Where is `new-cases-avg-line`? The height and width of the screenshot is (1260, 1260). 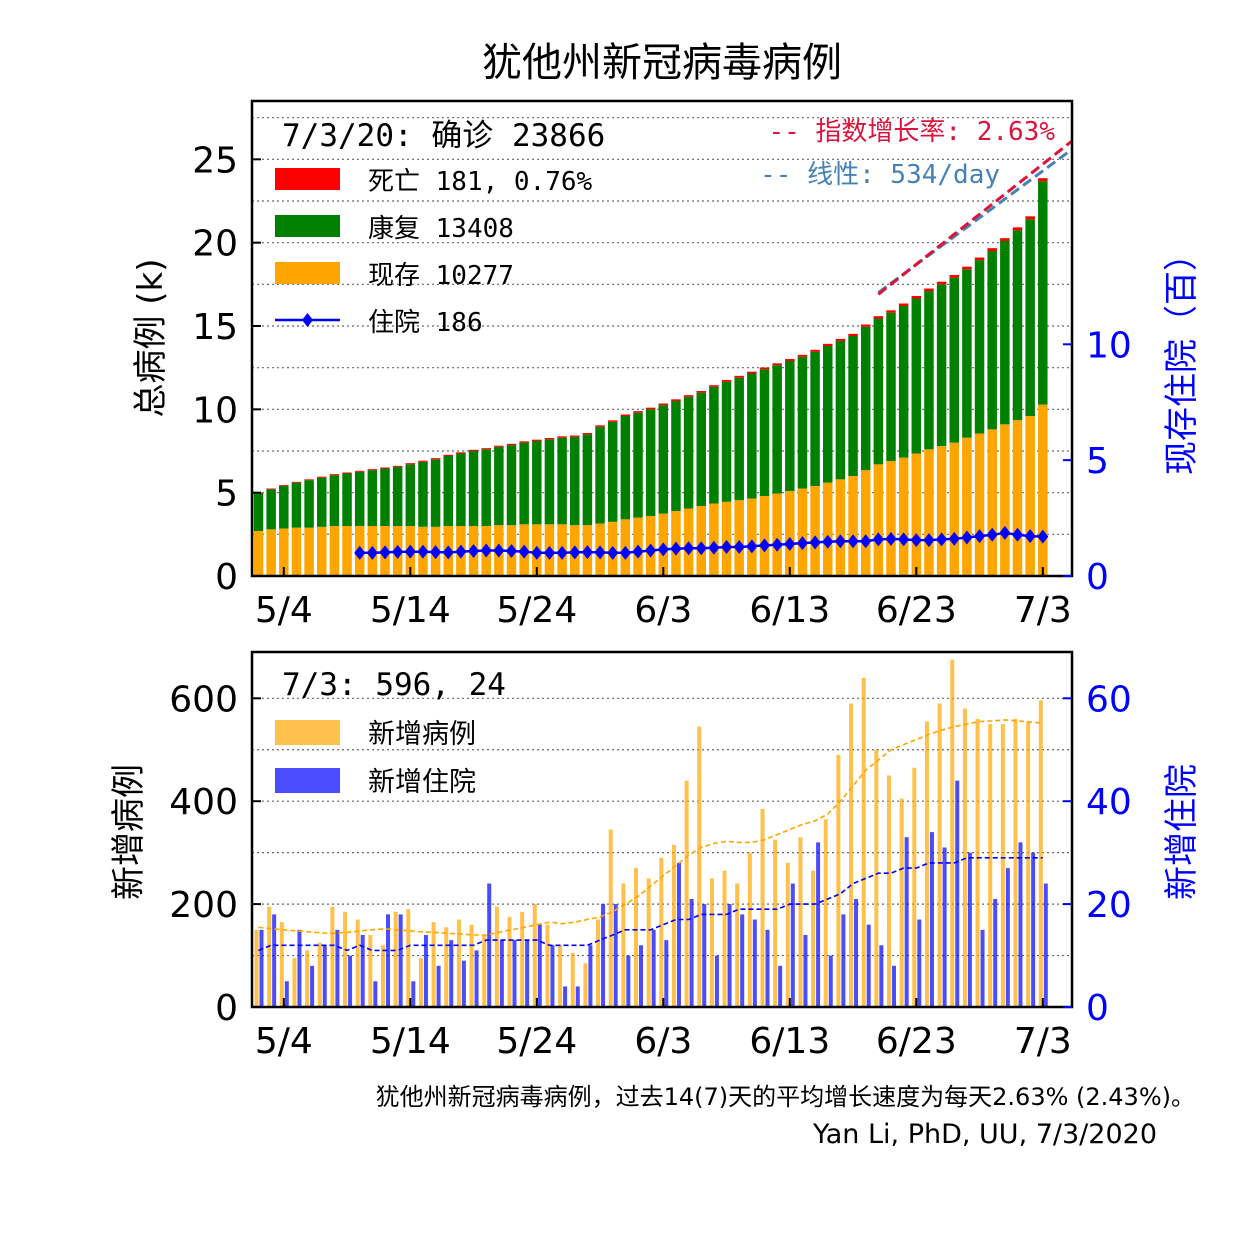
new-cases-avg-line is located at coordinates (650, 827).